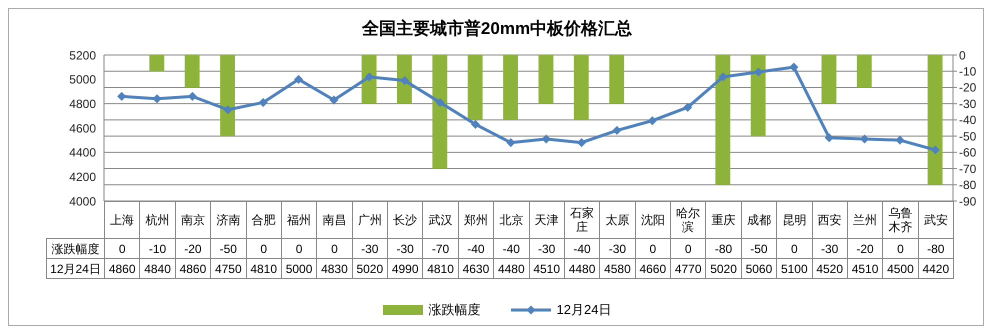 This screenshot has width=992, height=334. Describe the element at coordinates (454, 310) in the screenshot. I see `legend-label: 涨跌幅度` at that location.